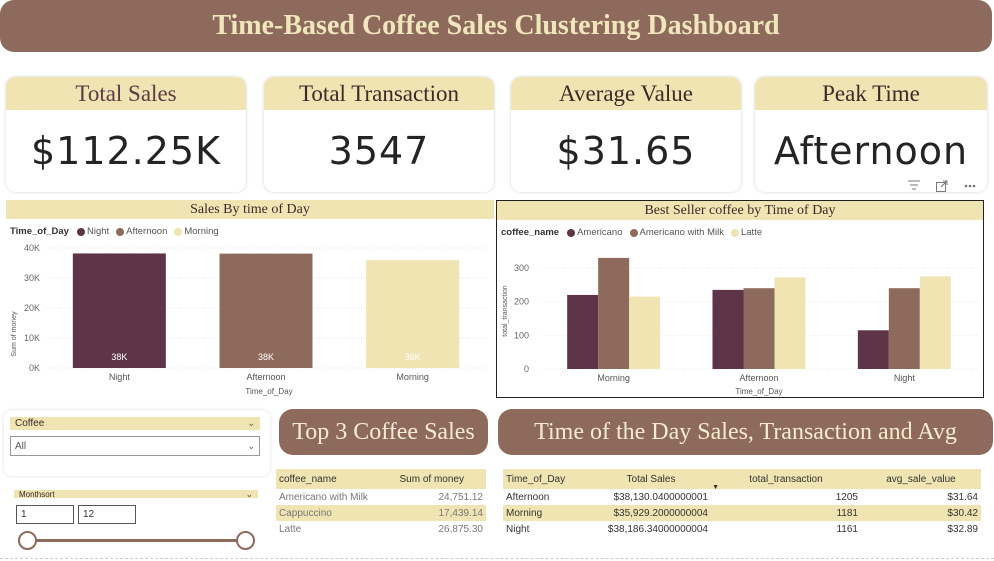 This screenshot has width=994, height=561. I want to click on table-cell: 1205, so click(846, 497).